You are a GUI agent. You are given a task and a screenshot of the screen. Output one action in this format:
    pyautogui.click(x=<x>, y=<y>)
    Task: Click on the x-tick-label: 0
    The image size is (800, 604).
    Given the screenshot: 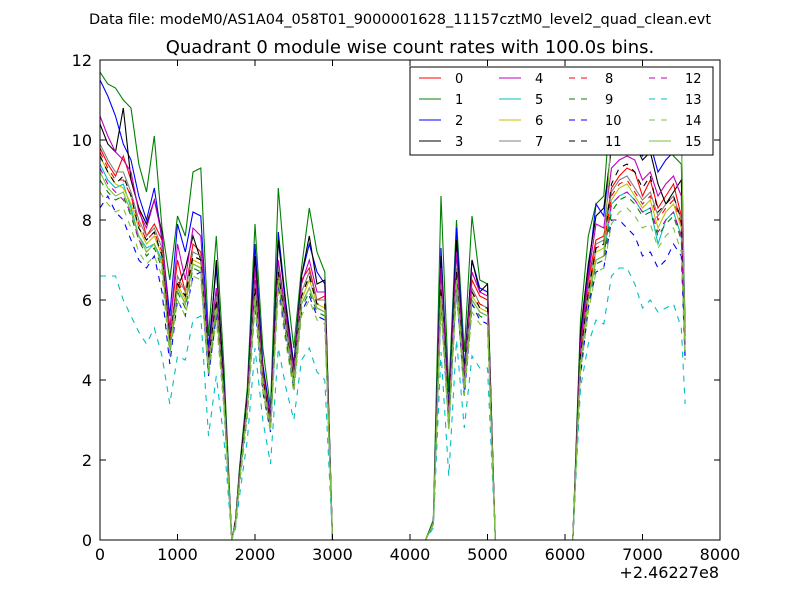 What is the action you would take?
    pyautogui.click(x=100, y=554)
    